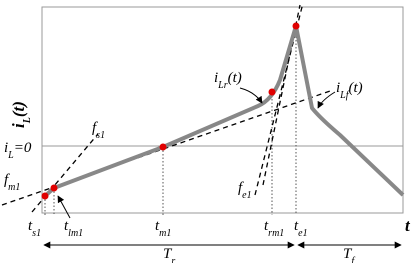  Describe the element at coordinates (245, 190) in the screenshot. I see `line-label: fe1` at that location.